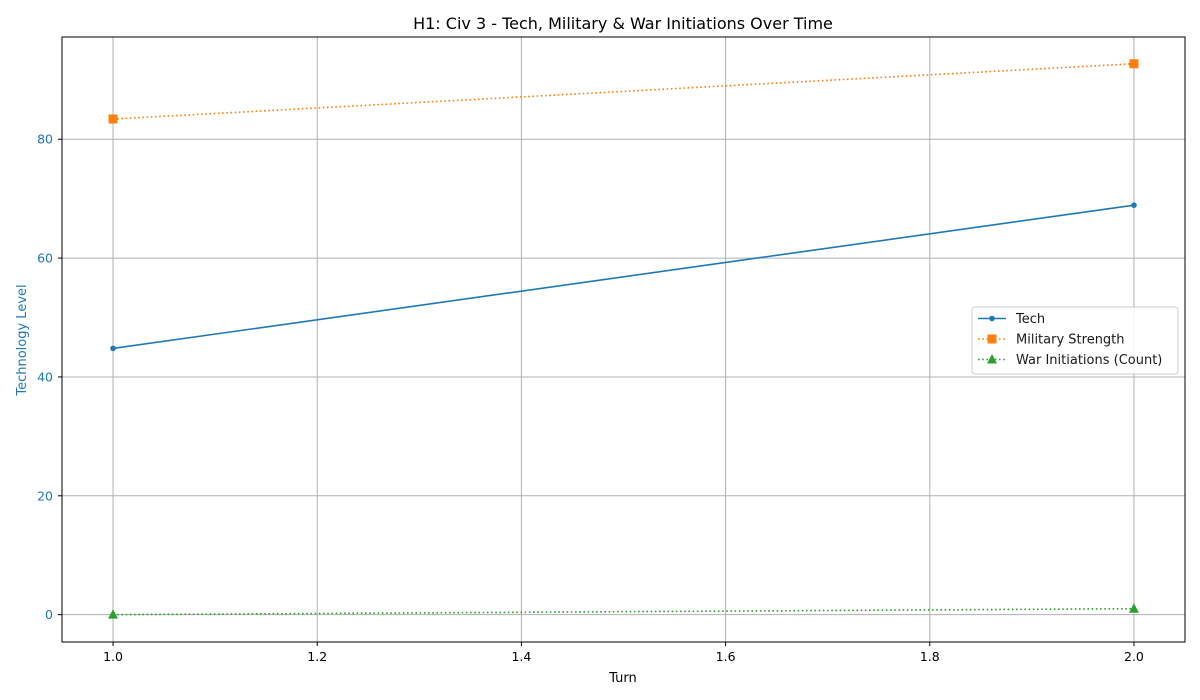  Describe the element at coordinates (622, 678) in the screenshot. I see `x-axis-title: Turn` at that location.